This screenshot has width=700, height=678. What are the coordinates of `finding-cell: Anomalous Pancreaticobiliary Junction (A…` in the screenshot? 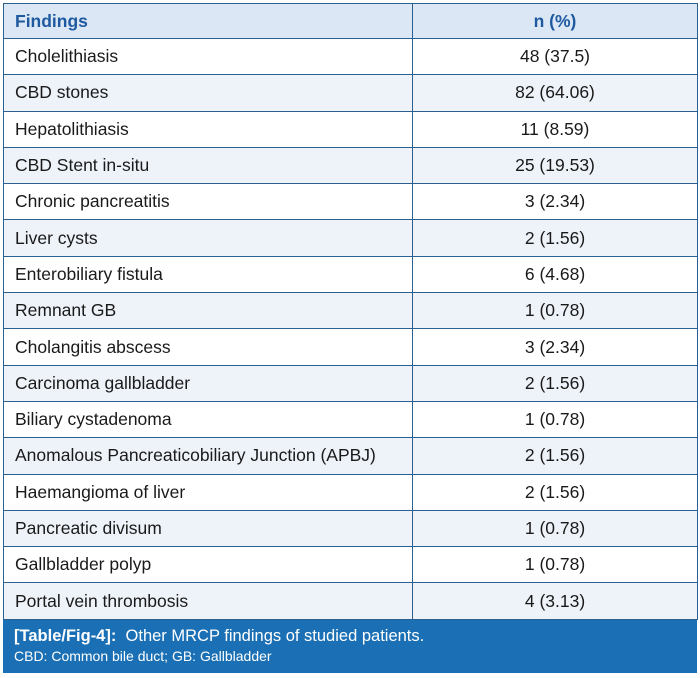 It's located at (208, 456).